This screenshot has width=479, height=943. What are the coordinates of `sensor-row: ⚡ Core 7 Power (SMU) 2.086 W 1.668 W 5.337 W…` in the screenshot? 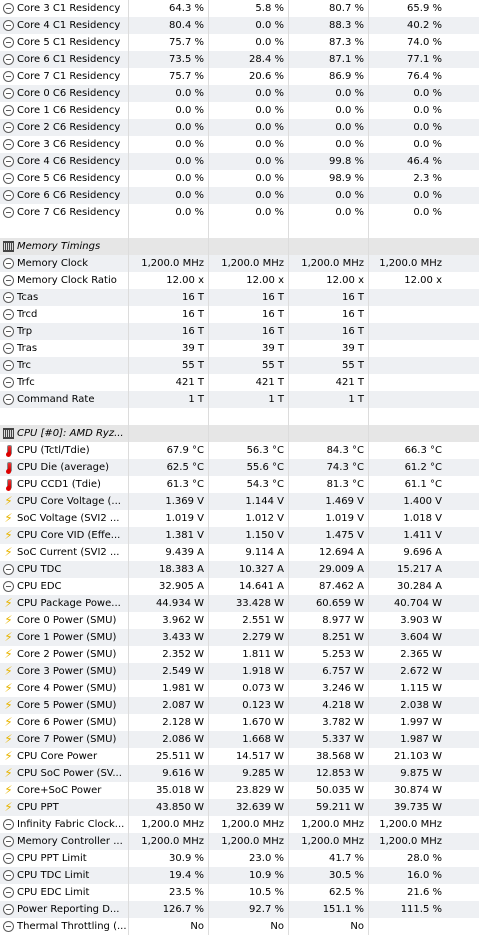 It's located at (239, 739).